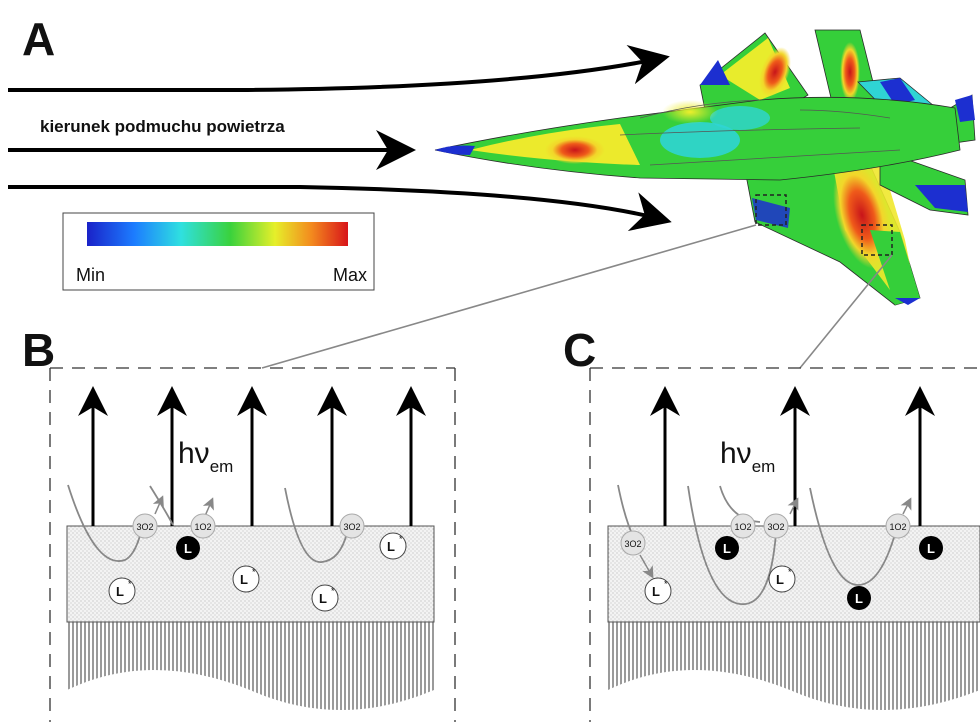  I want to click on emission-label-c: hνem, so click(747, 456).